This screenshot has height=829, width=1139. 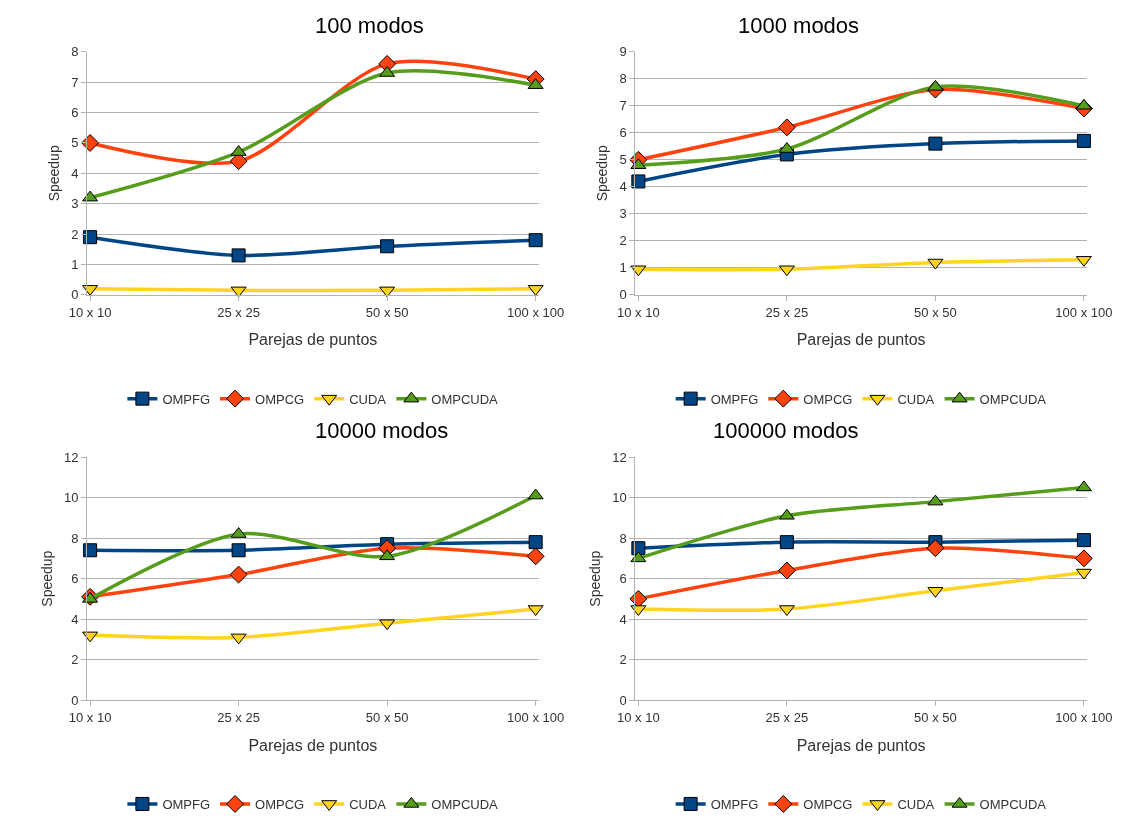 What do you see at coordinates (623, 106) in the screenshot?
I see `y-tick-label: 7` at bounding box center [623, 106].